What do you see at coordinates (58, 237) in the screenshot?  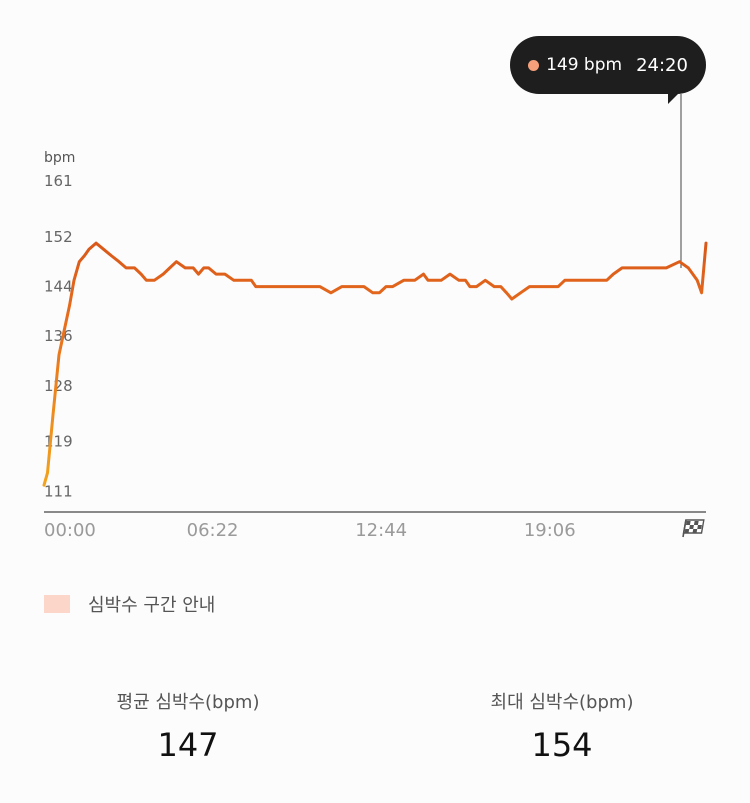 I see `y-tick-label: 152` at bounding box center [58, 237].